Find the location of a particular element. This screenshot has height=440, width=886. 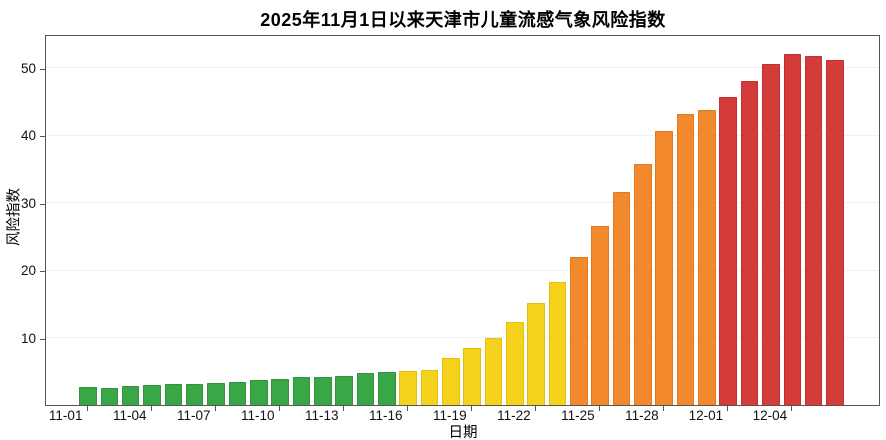

x-tick-label-11-22: 11-22 is located at coordinates (514, 415).